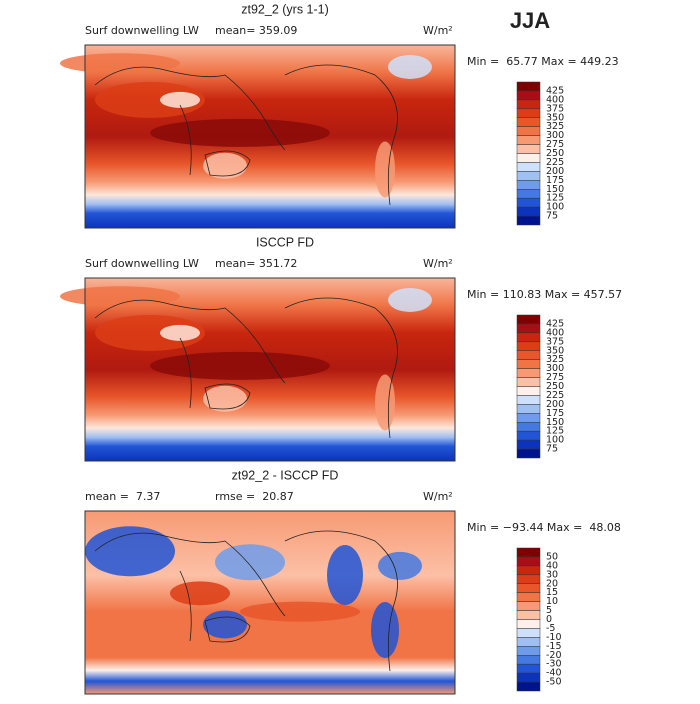 This screenshot has height=704, width=700. I want to click on colorbar-label: 50, so click(552, 556).